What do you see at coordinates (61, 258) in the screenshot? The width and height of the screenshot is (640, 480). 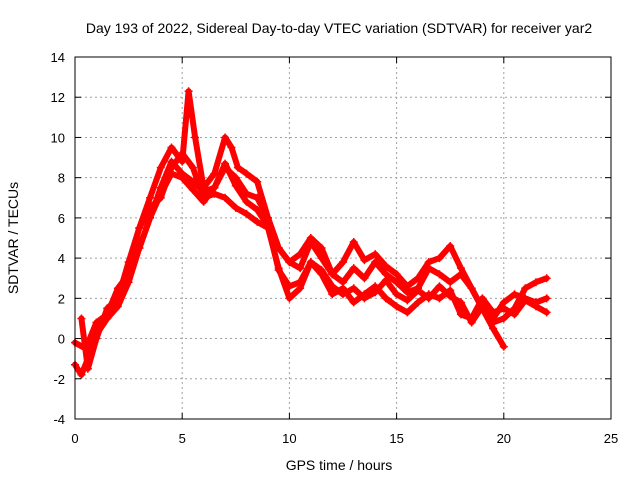 I see `y-tick-label: 4` at bounding box center [61, 258].